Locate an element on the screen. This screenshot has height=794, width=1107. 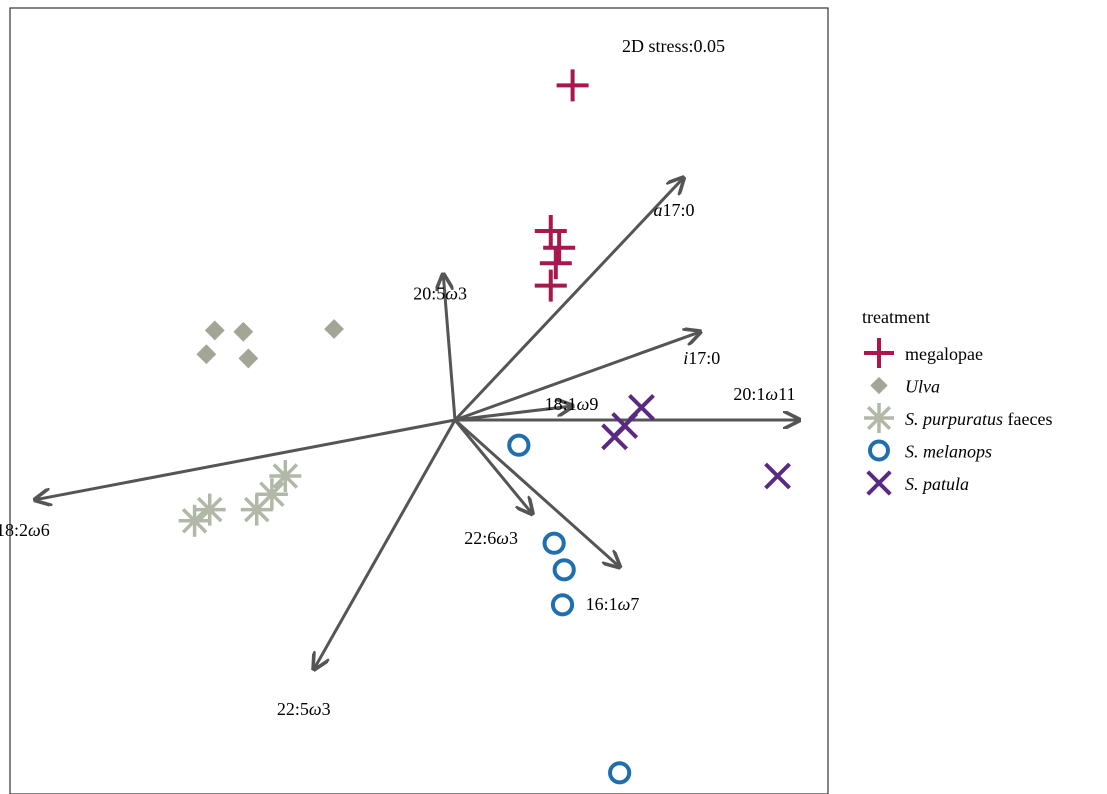
legend-title: treatment is located at coordinates (896, 317).